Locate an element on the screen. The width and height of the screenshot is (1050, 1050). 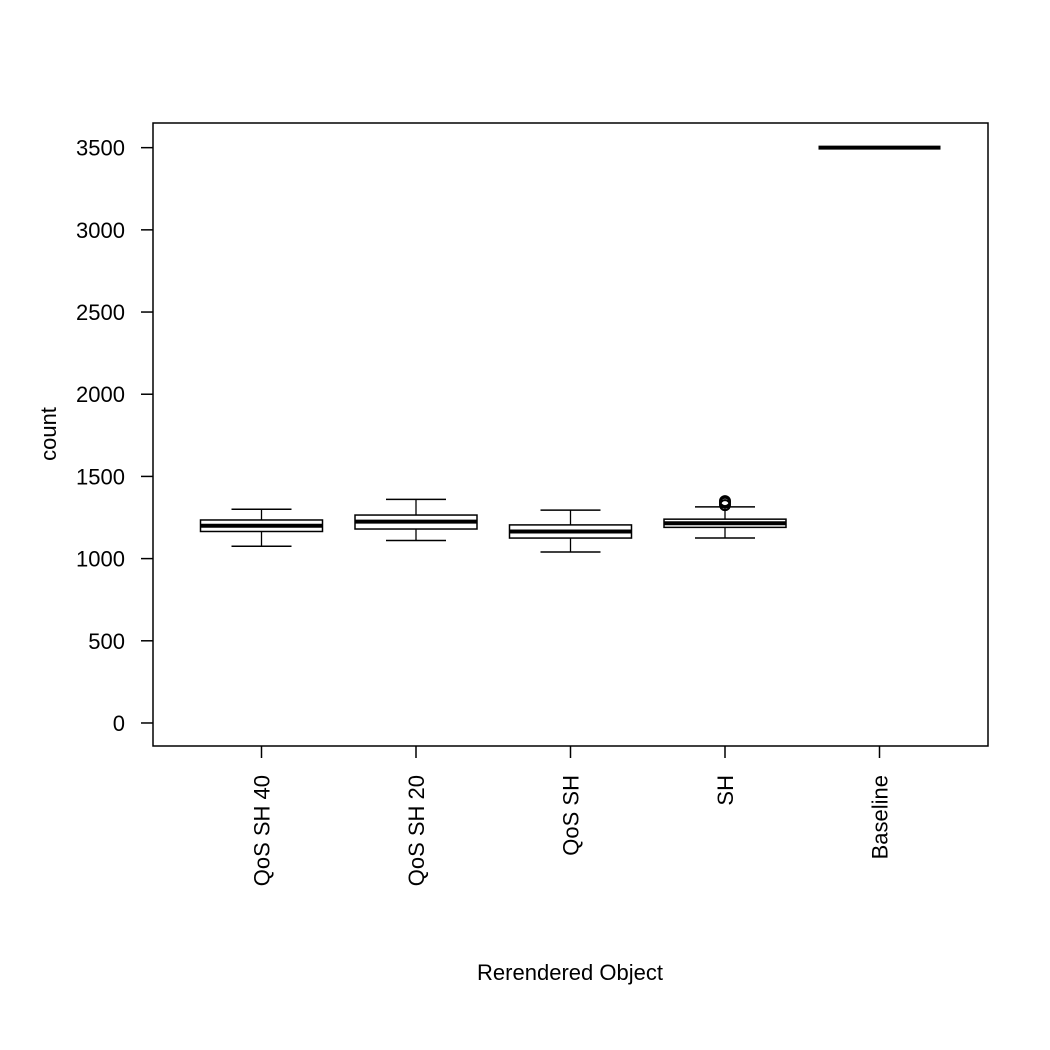
y-axis: 0 500 1000 1500 2000 2500 3000 3500 is located at coordinates (114, 436).